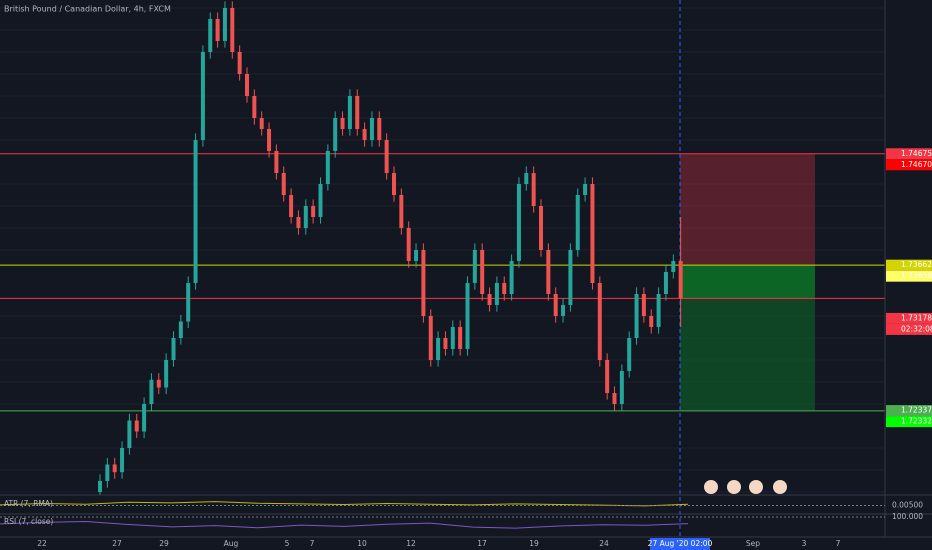  Describe the element at coordinates (916, 421) in the screenshot. I see `price-label: 1.72332` at that location.